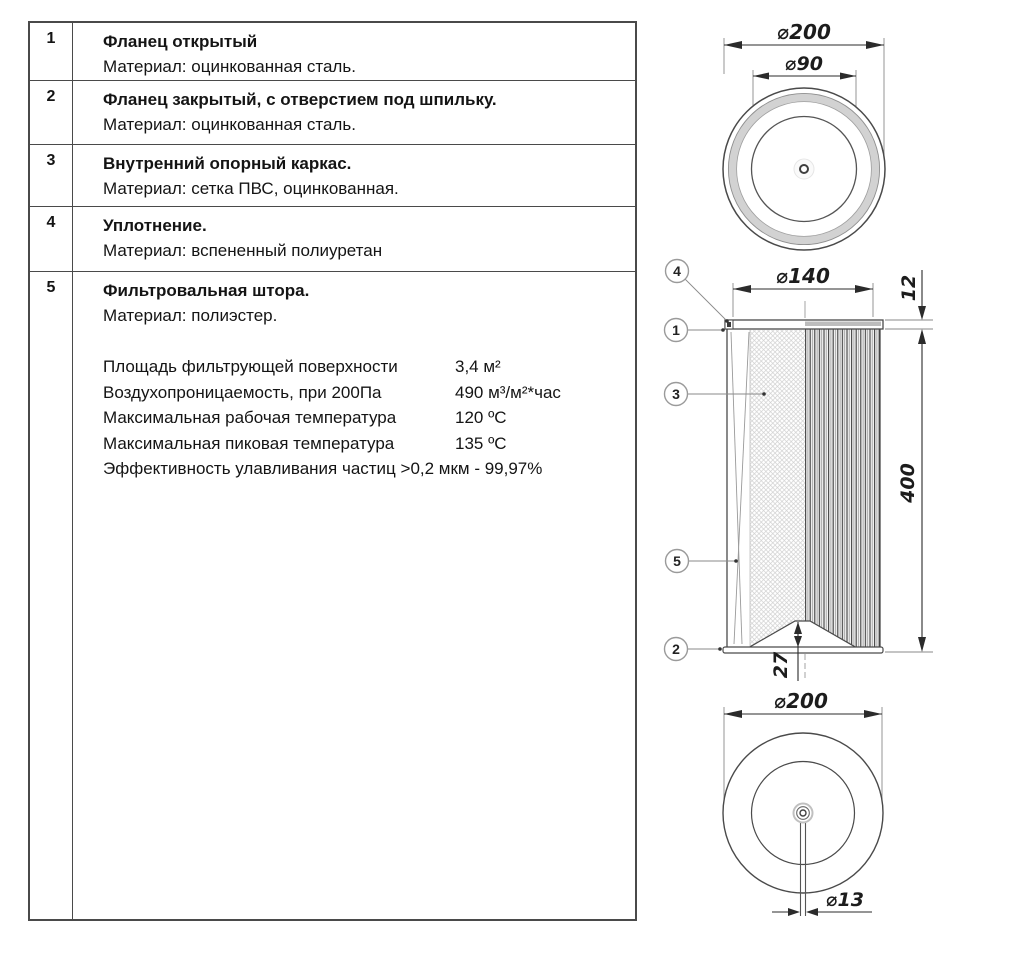 Image resolution: width=1024 pixels, height=970 pixels. Describe the element at coordinates (180, 41) in the screenshot. I see `row-title: Фланец открытый` at that location.